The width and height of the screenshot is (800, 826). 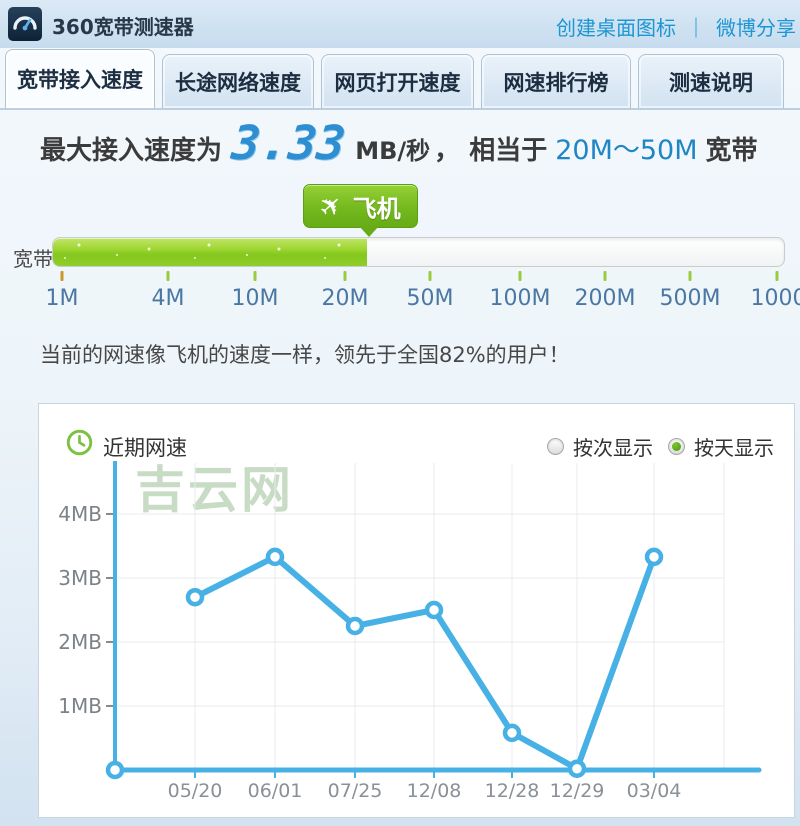 I want to click on badge-pointer, so click(x=369, y=231).